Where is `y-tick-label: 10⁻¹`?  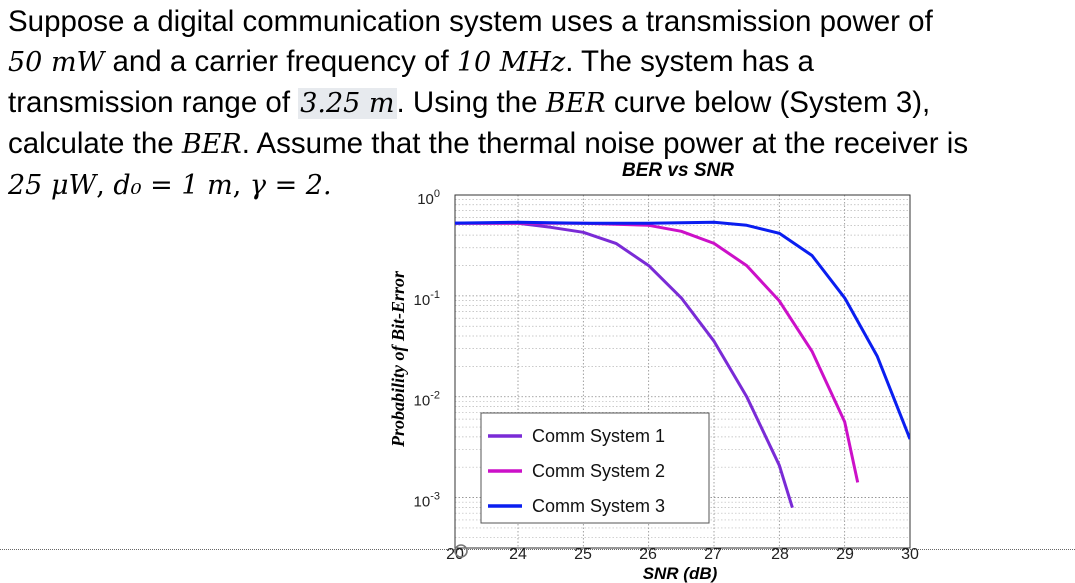 y-tick-label: 10⁻¹ is located at coordinates (427, 299).